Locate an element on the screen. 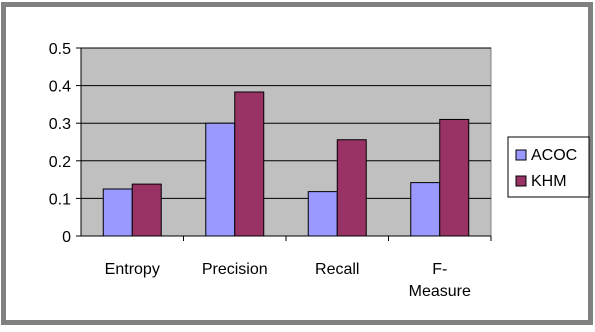  y-tick-label: 0.5 is located at coordinates (60, 49).